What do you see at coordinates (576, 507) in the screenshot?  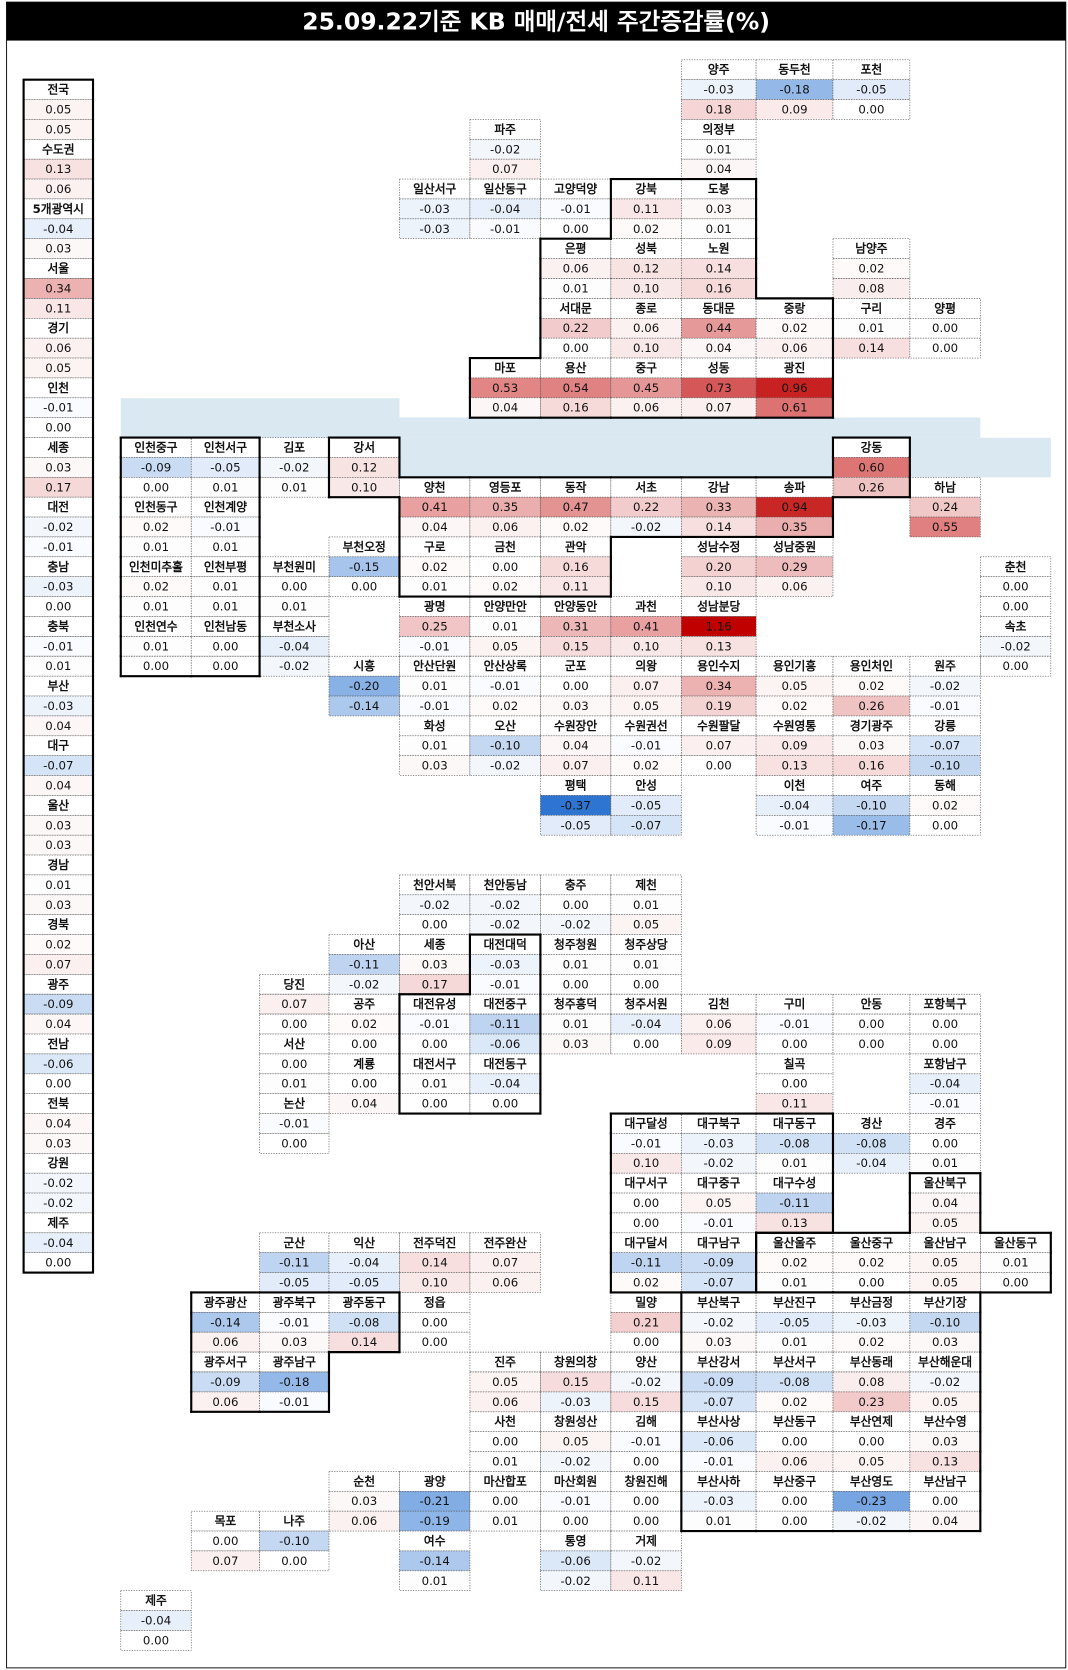 I see `sale-rate: 0.47` at bounding box center [576, 507].